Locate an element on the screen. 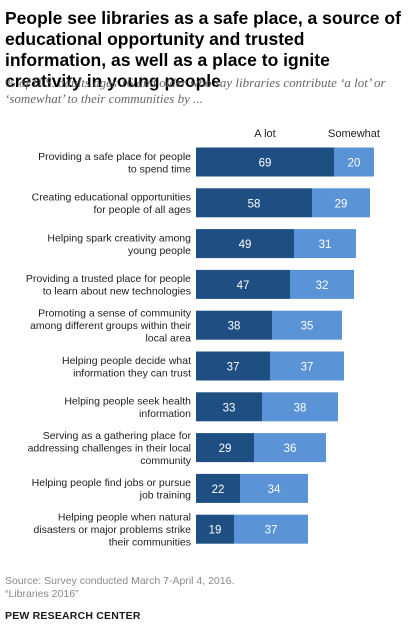 Image resolution: width=415 pixels, height=637 pixels. data-label-a-lot: 58 is located at coordinates (254, 204).